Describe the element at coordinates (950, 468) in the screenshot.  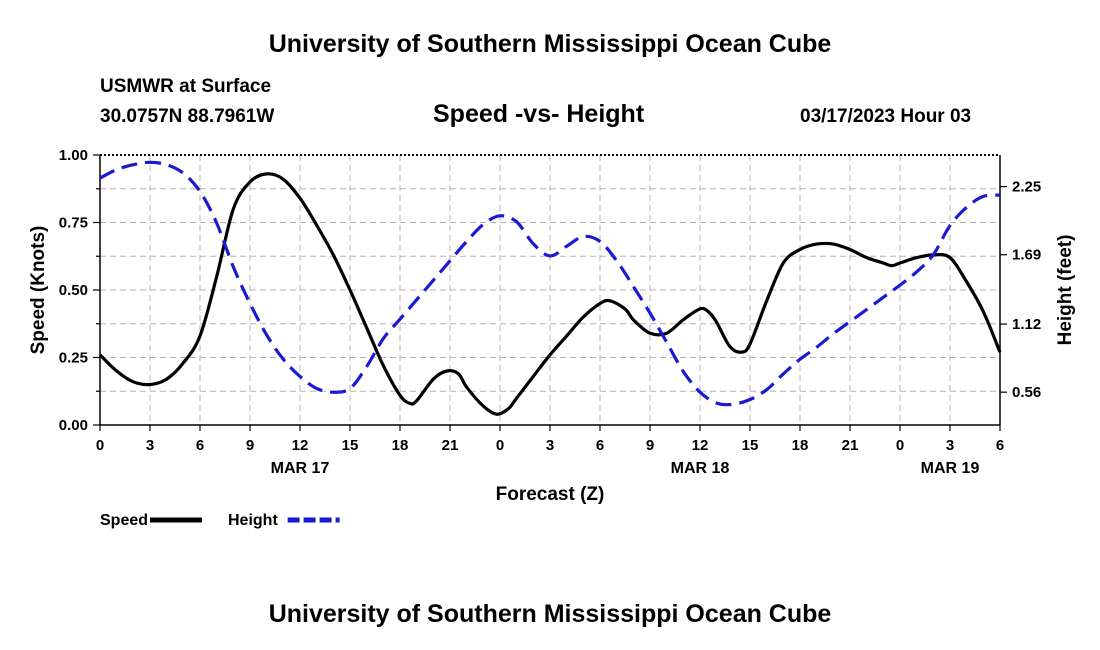
I see `date-label: MAR 19` at that location.